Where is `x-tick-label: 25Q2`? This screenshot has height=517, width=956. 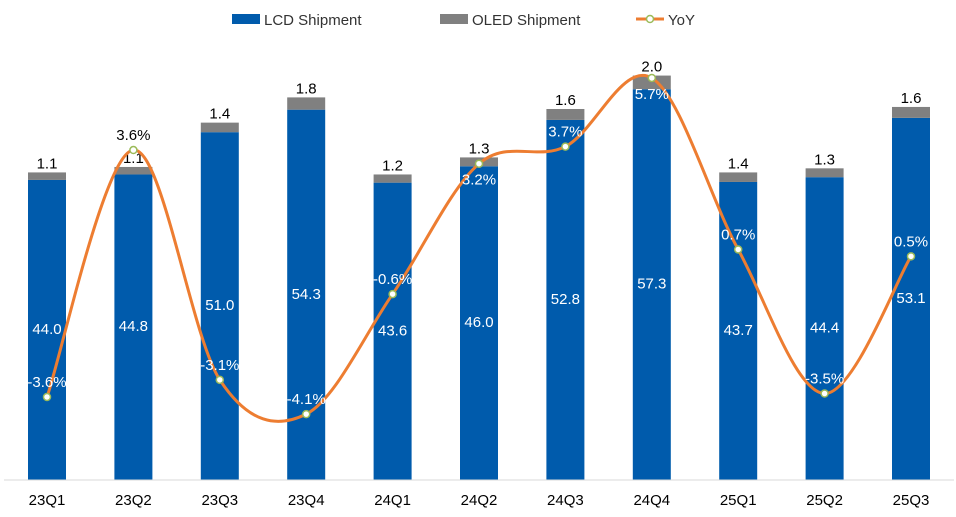
x-tick-label: 25Q2 is located at coordinates (824, 500).